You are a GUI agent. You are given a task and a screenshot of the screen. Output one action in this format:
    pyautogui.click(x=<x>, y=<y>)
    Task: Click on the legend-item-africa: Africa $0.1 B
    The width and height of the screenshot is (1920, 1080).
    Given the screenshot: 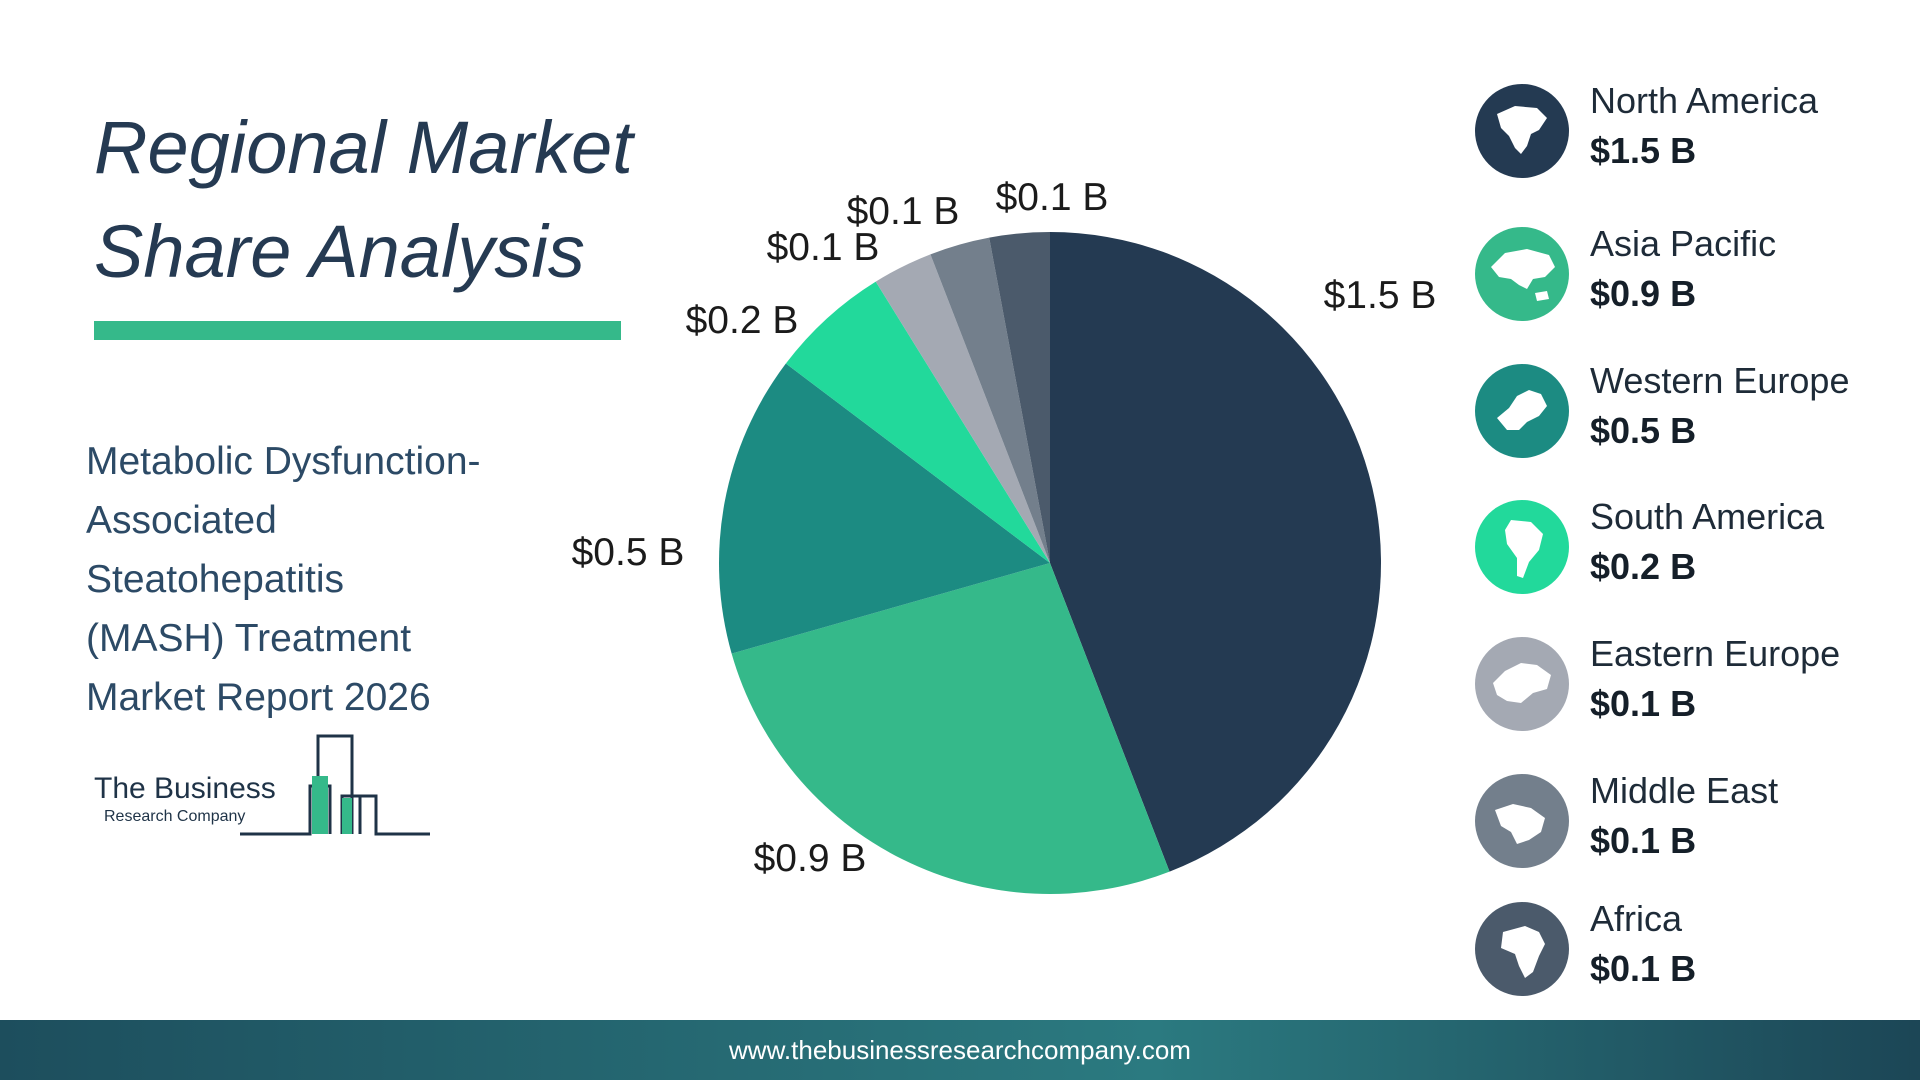 What is the action you would take?
    pyautogui.click(x=1687, y=948)
    